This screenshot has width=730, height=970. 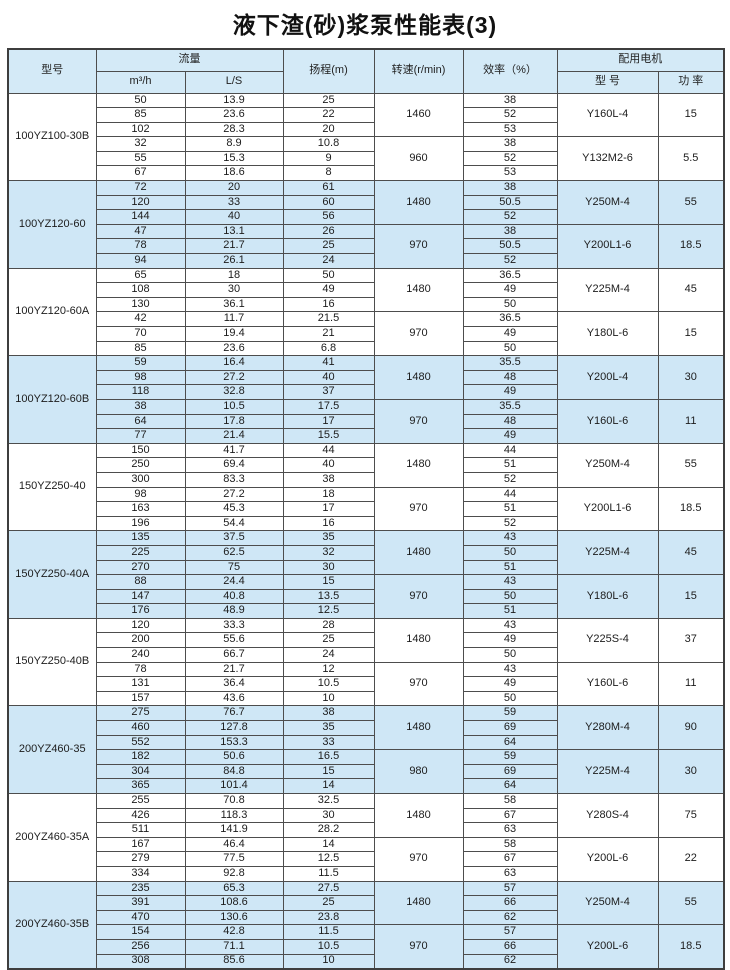 What do you see at coordinates (607, 509) in the screenshot?
I see `motor-model-cell: Y200L1-6` at bounding box center [607, 509].